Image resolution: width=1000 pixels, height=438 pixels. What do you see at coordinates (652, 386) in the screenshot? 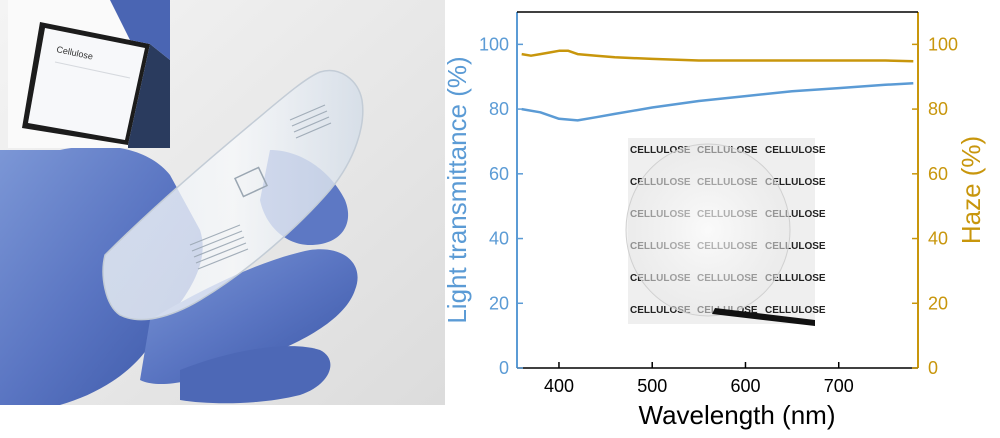
I see `x-tick-label: 500` at bounding box center [652, 386].